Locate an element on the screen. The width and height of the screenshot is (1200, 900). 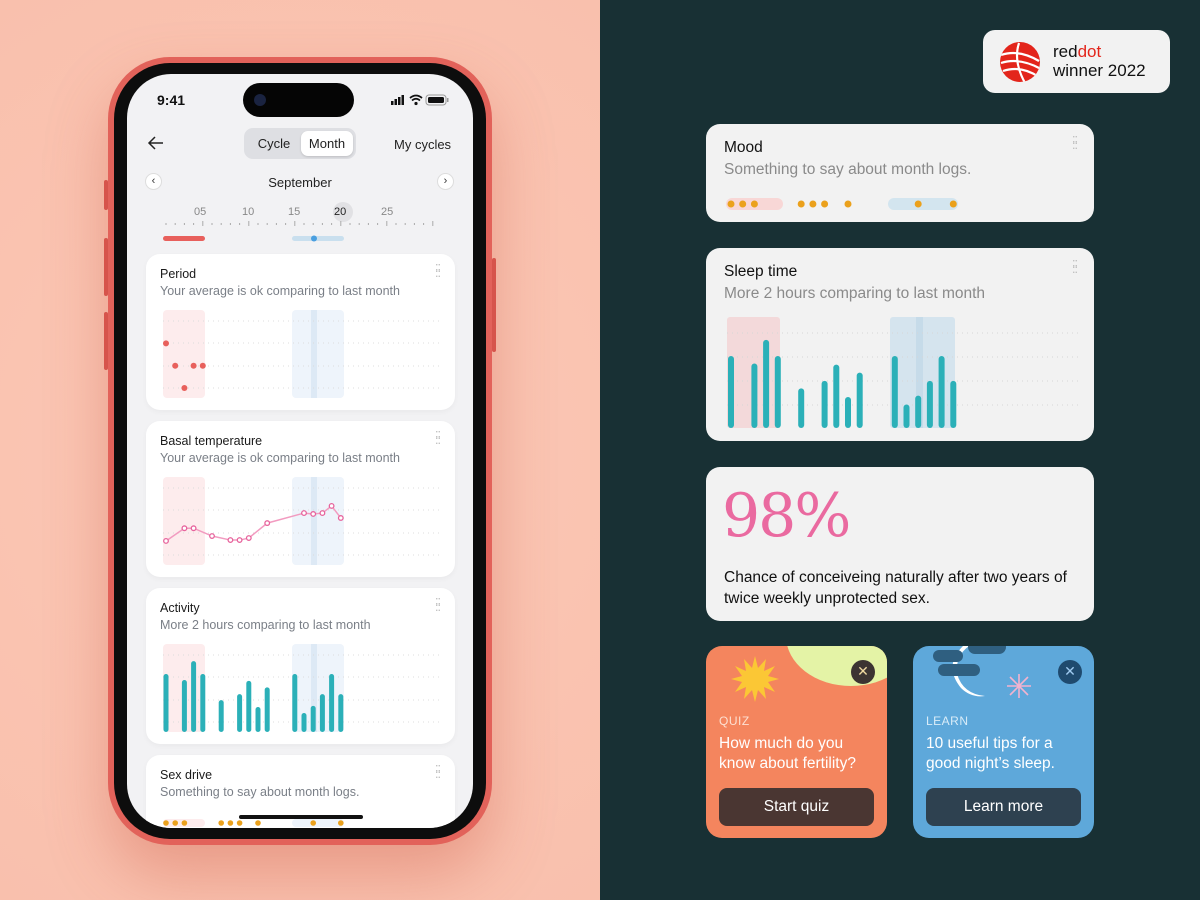
start-quiz-button: Start quiz is located at coordinates (796, 807).